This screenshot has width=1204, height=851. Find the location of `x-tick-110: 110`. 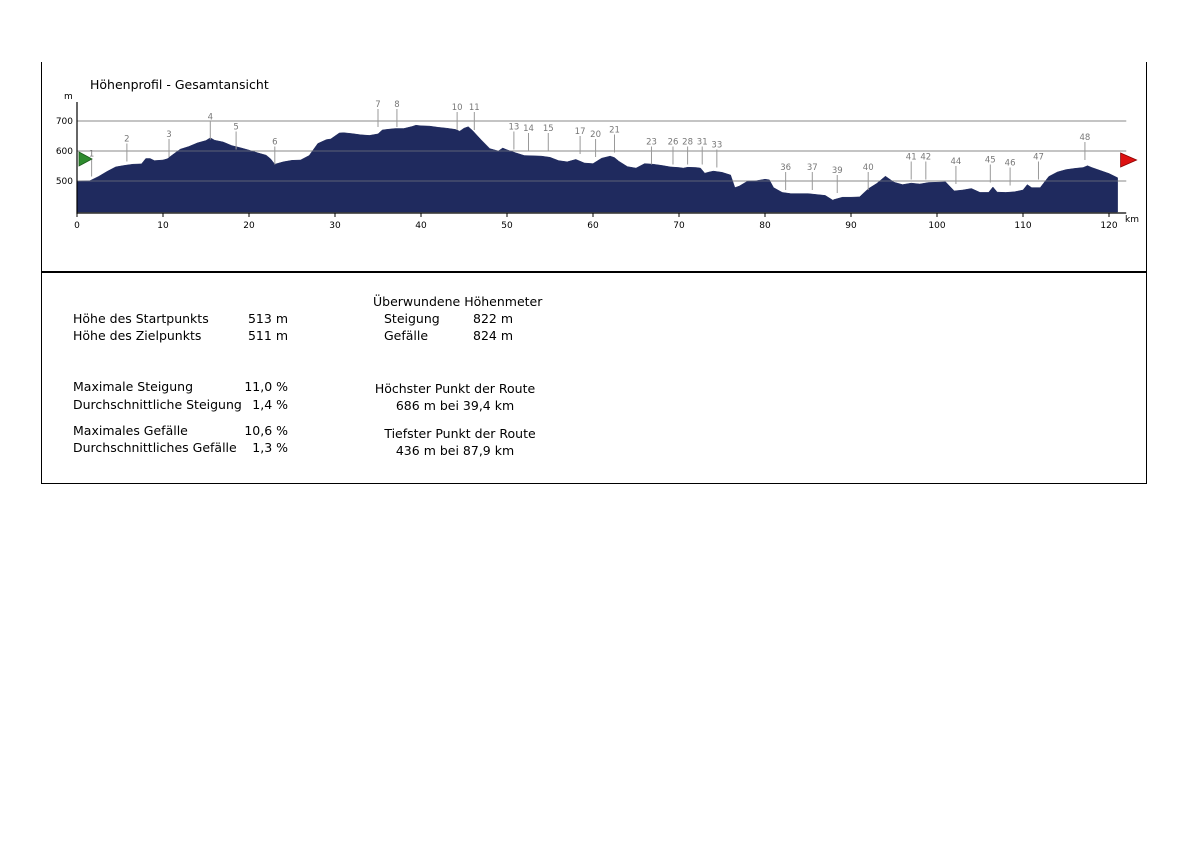

x-tick-110: 110 is located at coordinates (1022, 226).